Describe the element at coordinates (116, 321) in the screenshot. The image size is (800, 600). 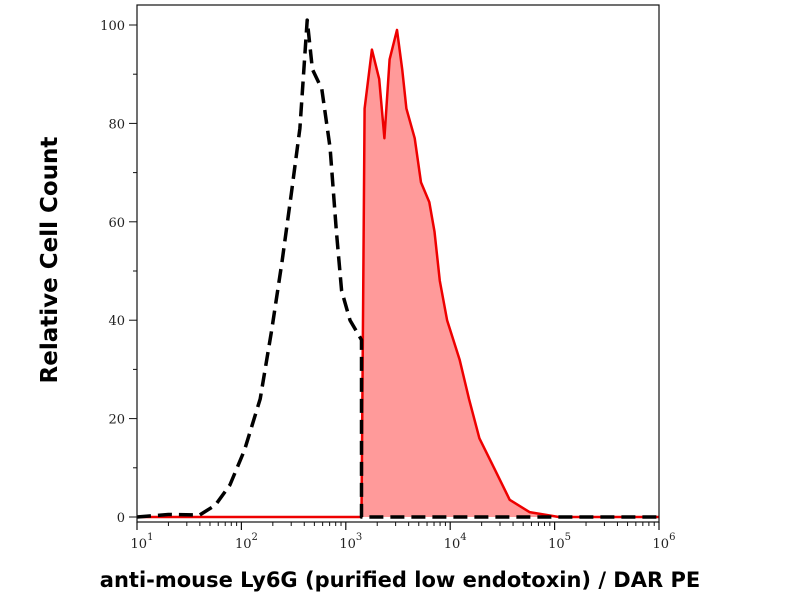
I see `y-tick-label: 40` at that location.